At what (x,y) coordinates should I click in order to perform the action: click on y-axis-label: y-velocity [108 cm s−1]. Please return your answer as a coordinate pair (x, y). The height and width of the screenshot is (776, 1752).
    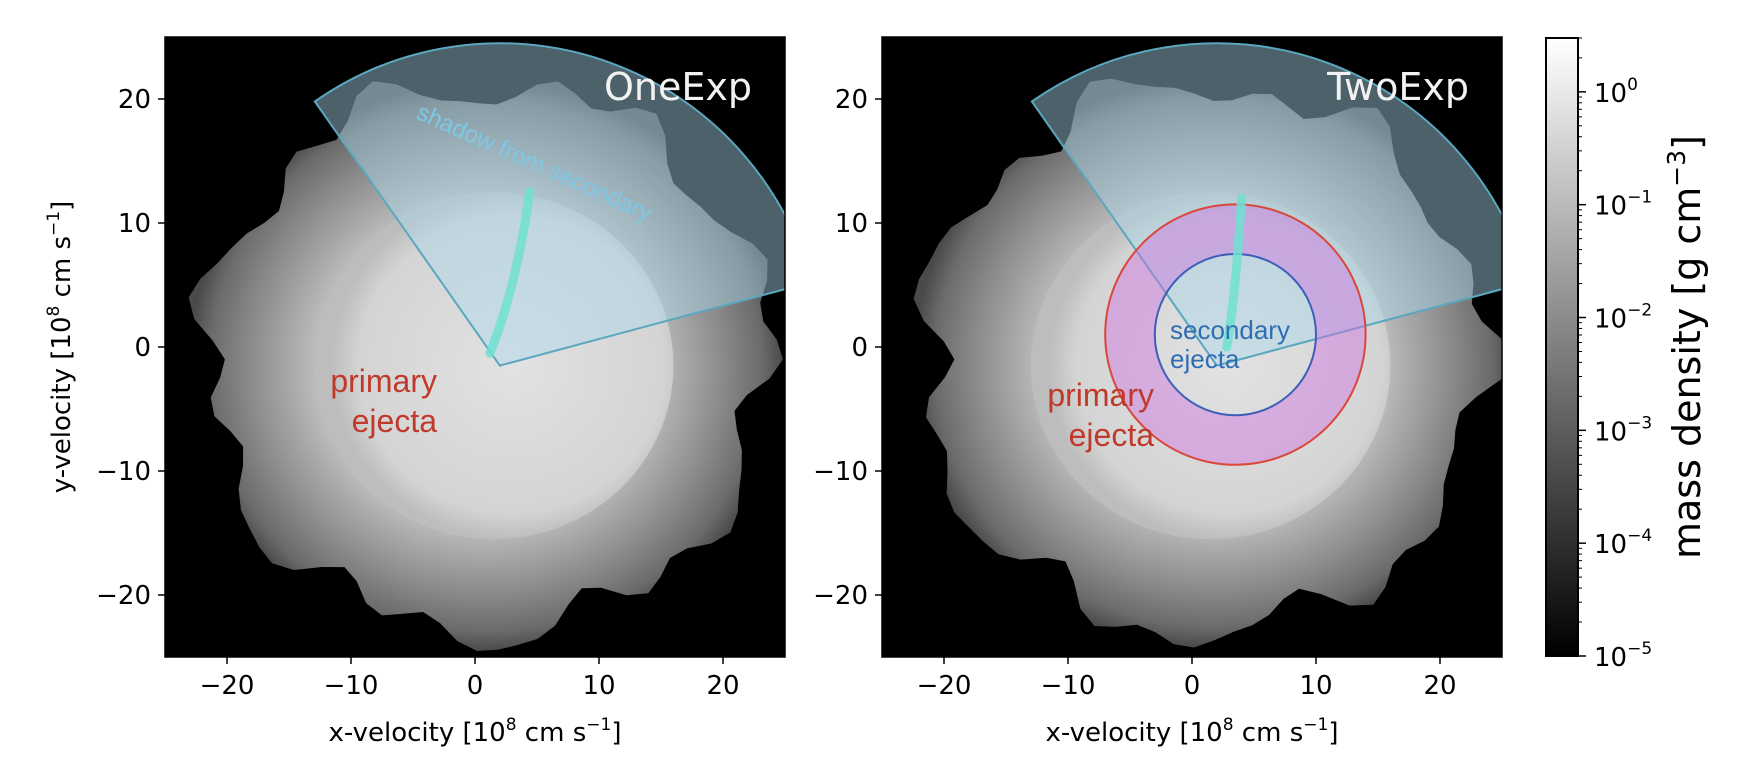
    Looking at the image, I should click on (60, 347).